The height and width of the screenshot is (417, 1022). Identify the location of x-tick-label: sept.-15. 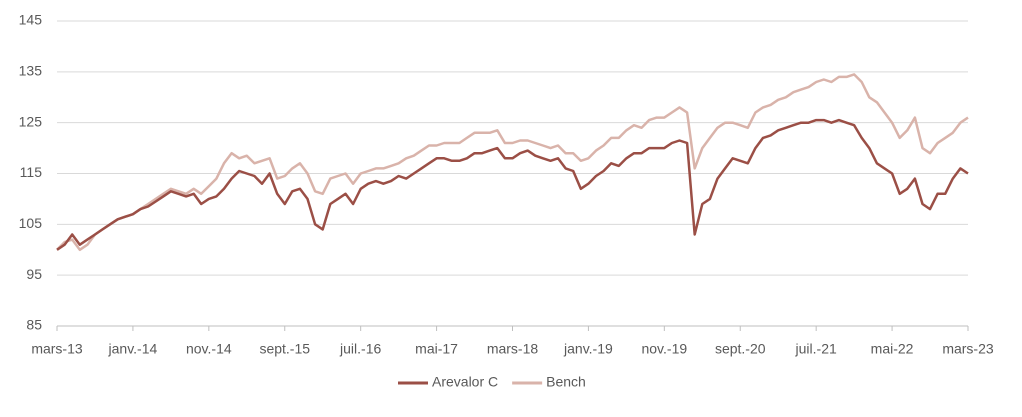
(284, 349).